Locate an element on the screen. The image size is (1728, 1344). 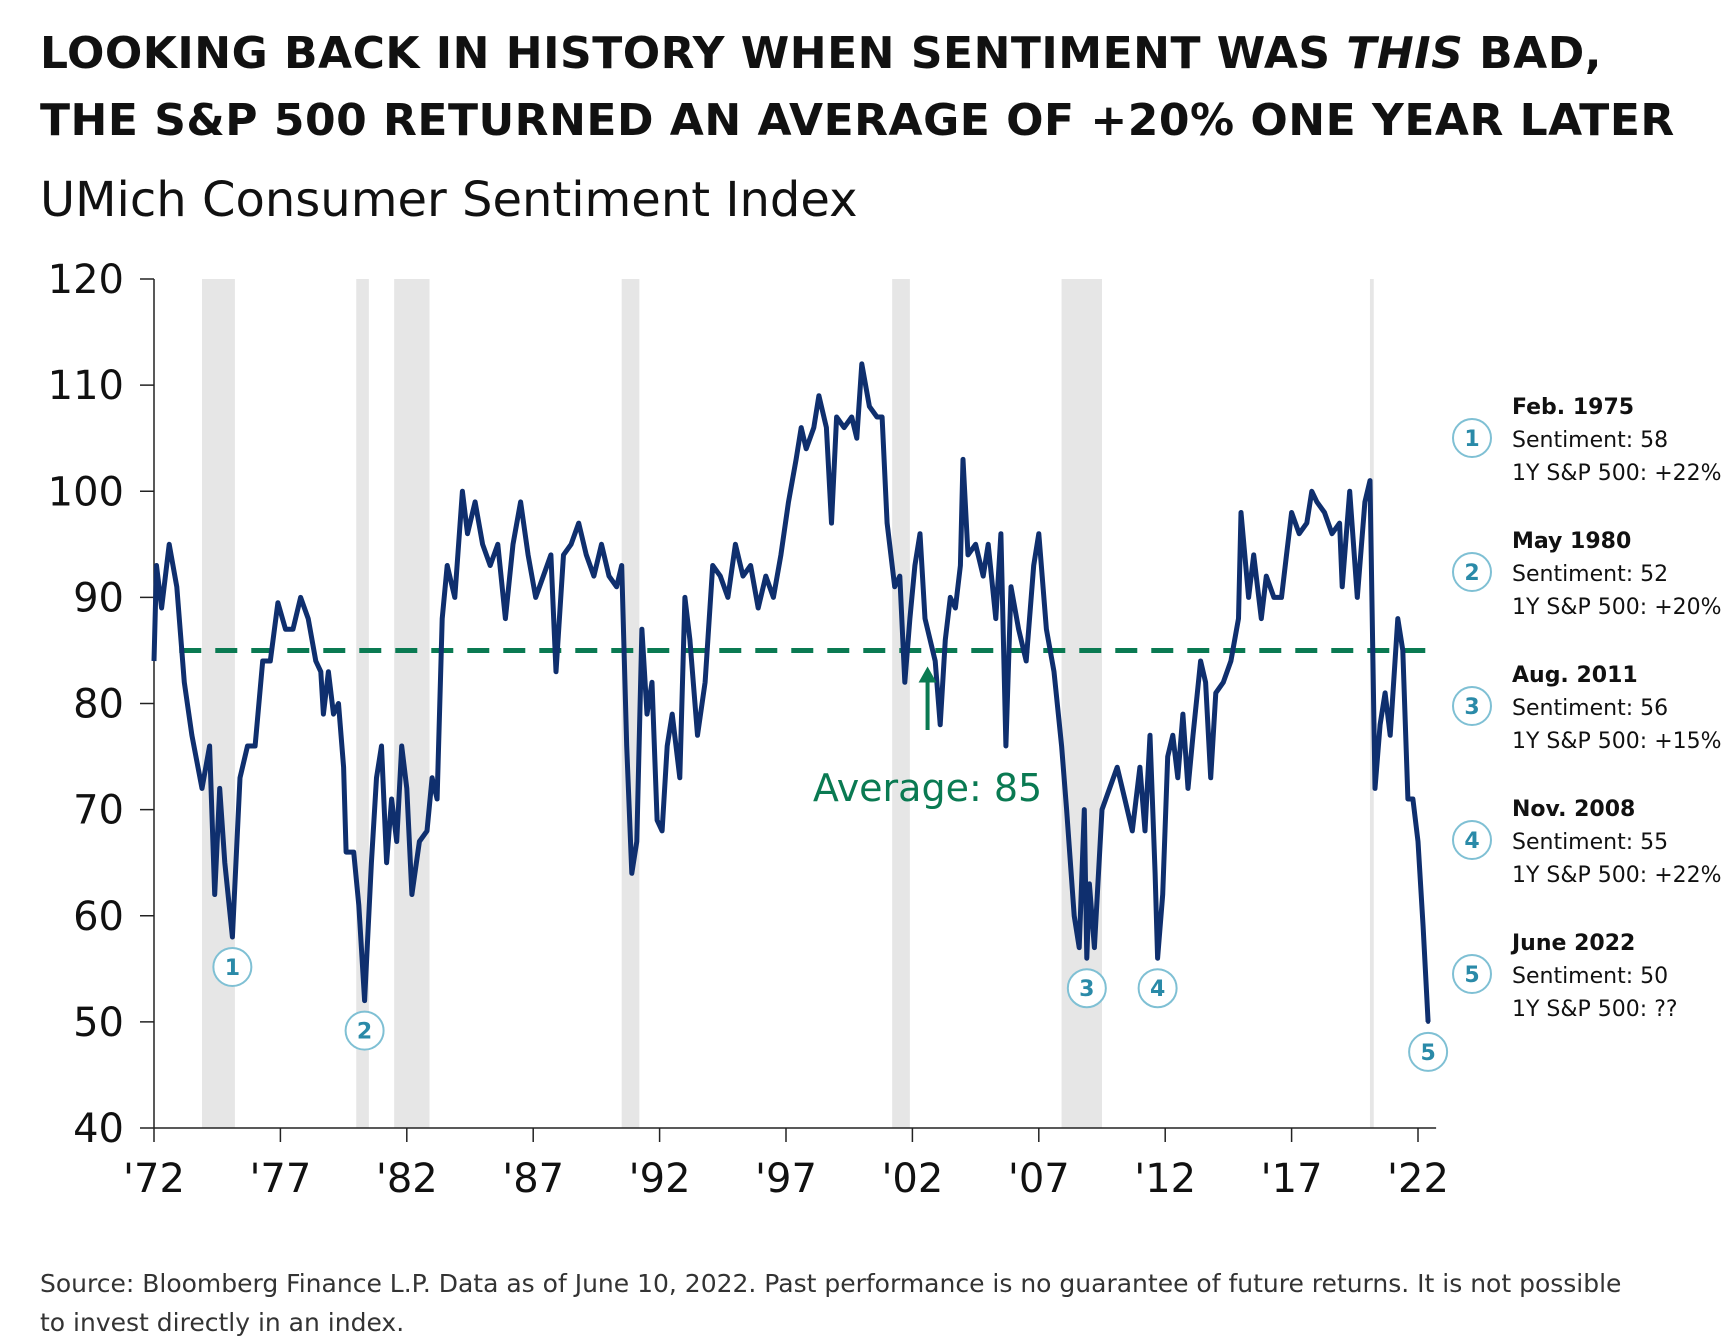
average-arrowhead is located at coordinates (927, 674).